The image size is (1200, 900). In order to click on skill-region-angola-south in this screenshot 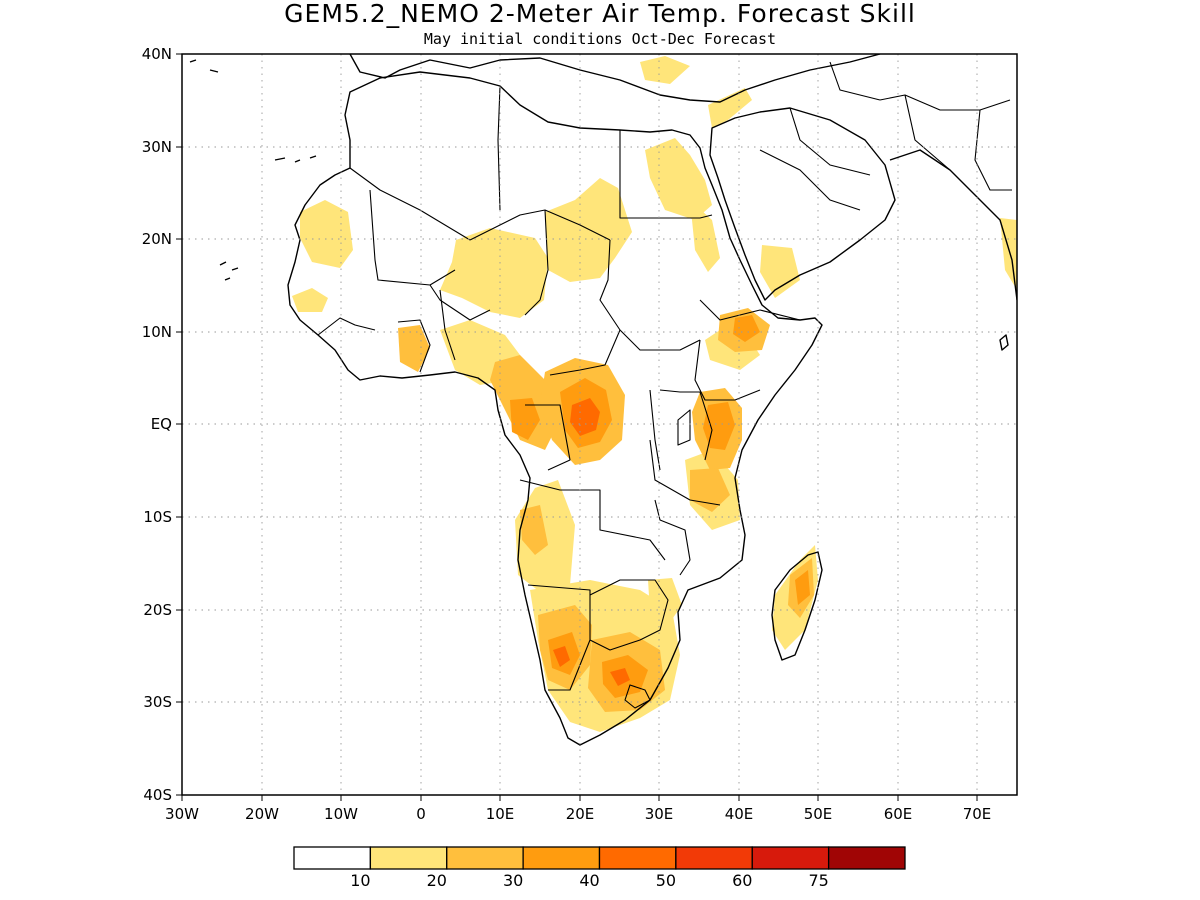, I will do `click(534, 530)`.